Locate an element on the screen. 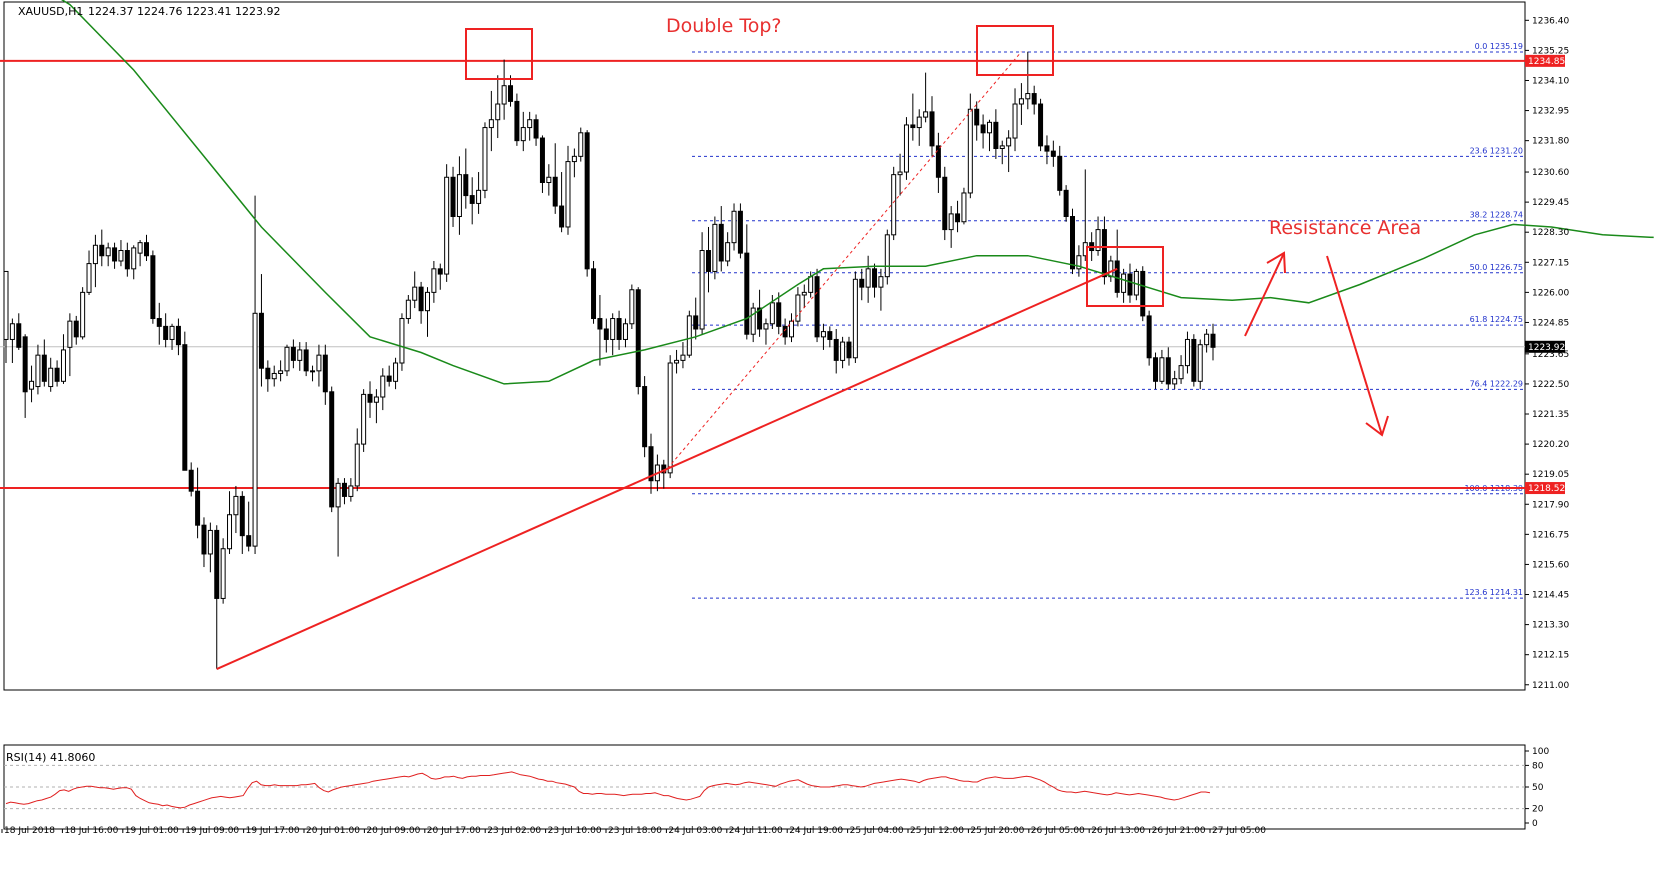 This screenshot has width=1673, height=896. time-tick-label: 19 Jul 01:00 is located at coordinates (152, 831).